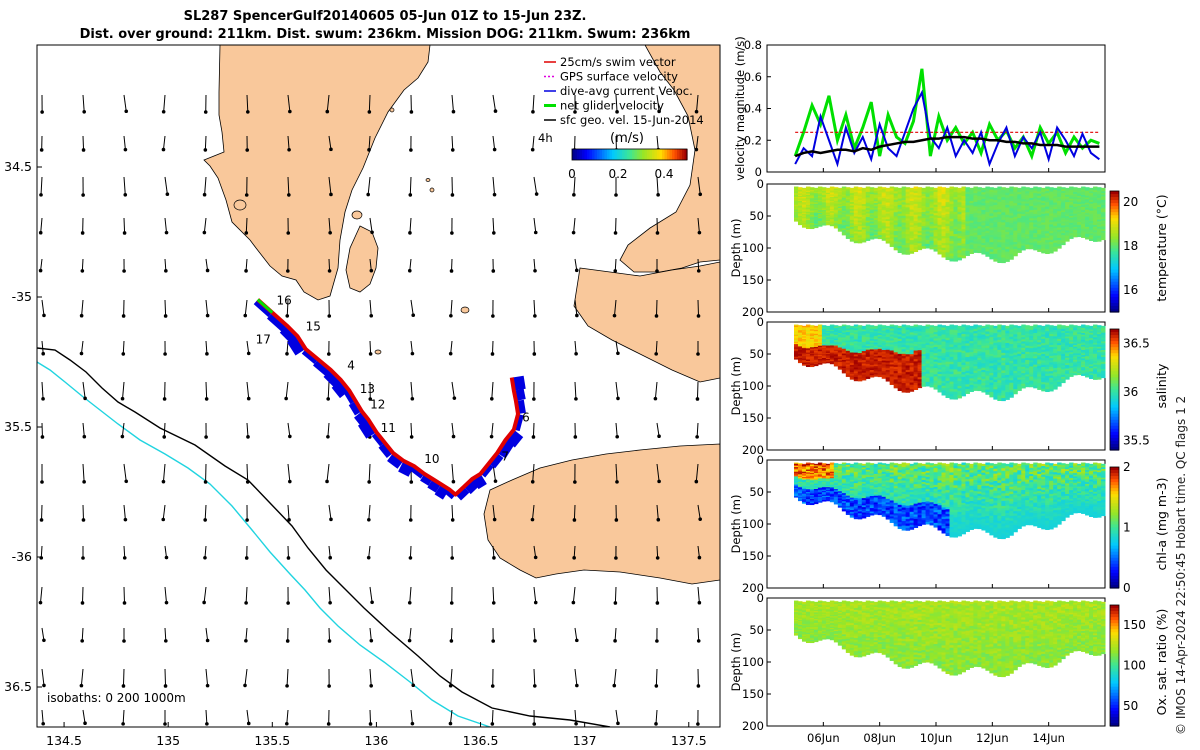 The image size is (1200, 750). Describe the element at coordinates (392, 110) in the screenshot. I see `island` at that location.